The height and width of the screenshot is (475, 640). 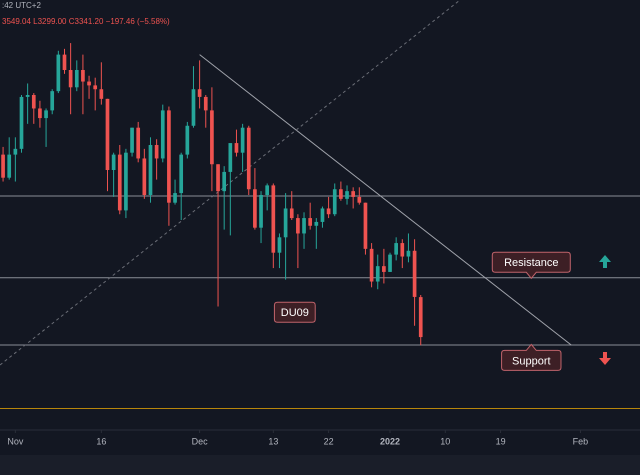 I want to click on annotation: DU09, so click(x=294, y=312).